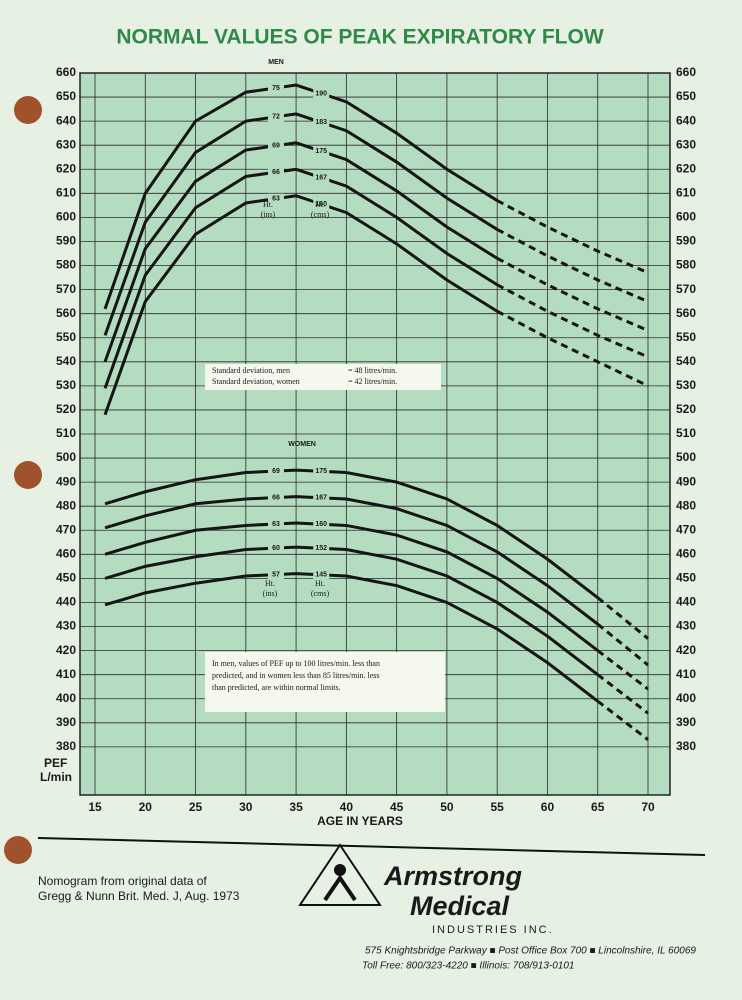 This screenshot has width=742, height=1000. I want to click on y-tick-label: 490, so click(66, 481).